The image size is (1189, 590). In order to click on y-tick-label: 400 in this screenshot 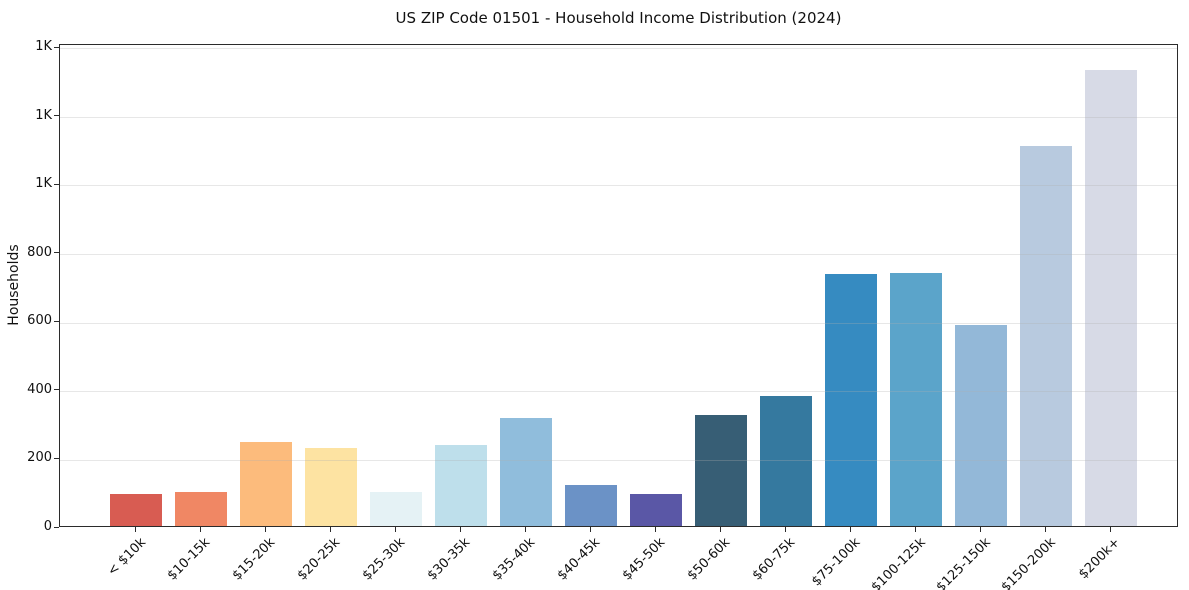, I will do `click(39, 389)`.